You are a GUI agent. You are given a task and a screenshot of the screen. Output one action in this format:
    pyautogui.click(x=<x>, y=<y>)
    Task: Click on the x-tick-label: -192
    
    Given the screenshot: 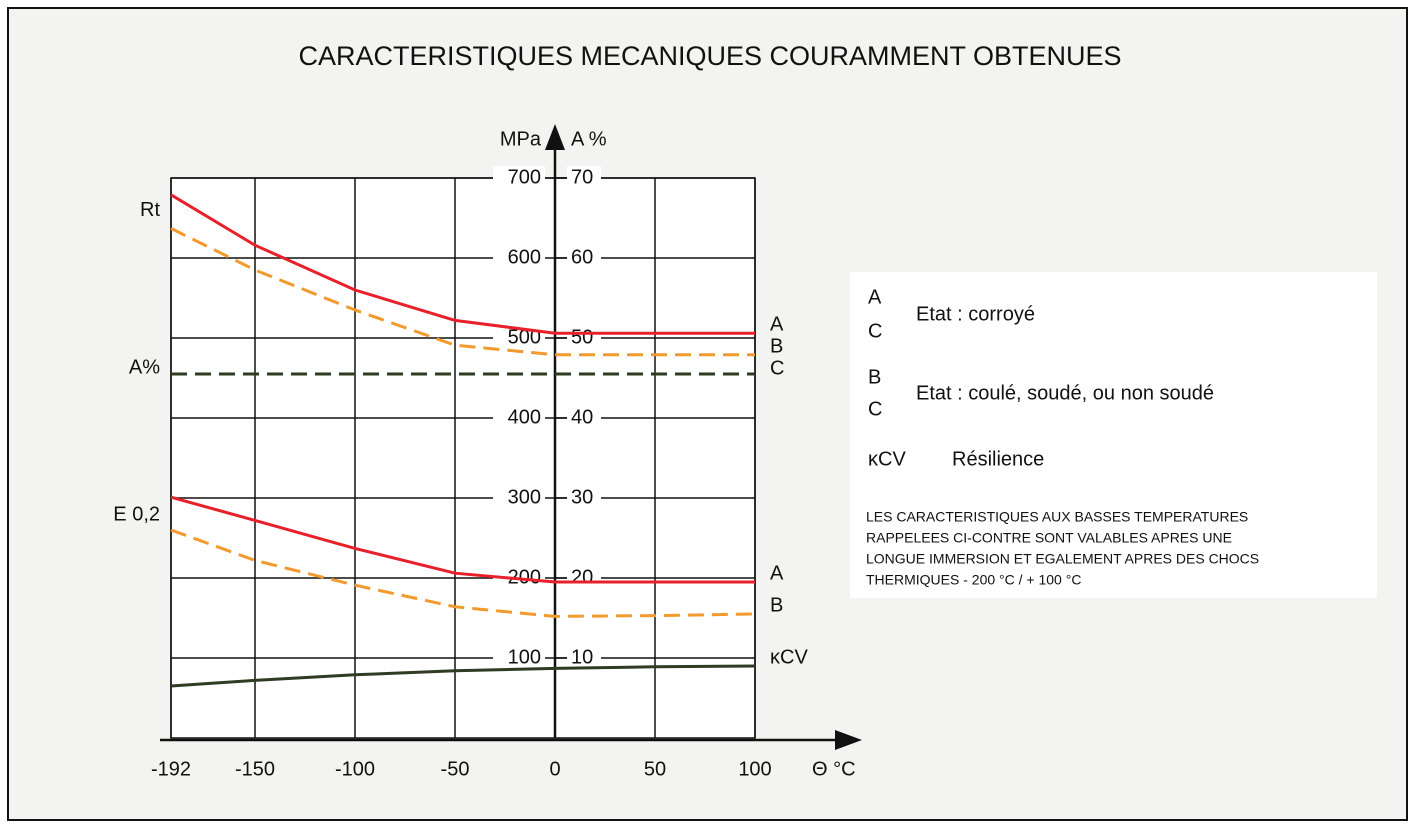 What is the action you would take?
    pyautogui.click(x=171, y=769)
    